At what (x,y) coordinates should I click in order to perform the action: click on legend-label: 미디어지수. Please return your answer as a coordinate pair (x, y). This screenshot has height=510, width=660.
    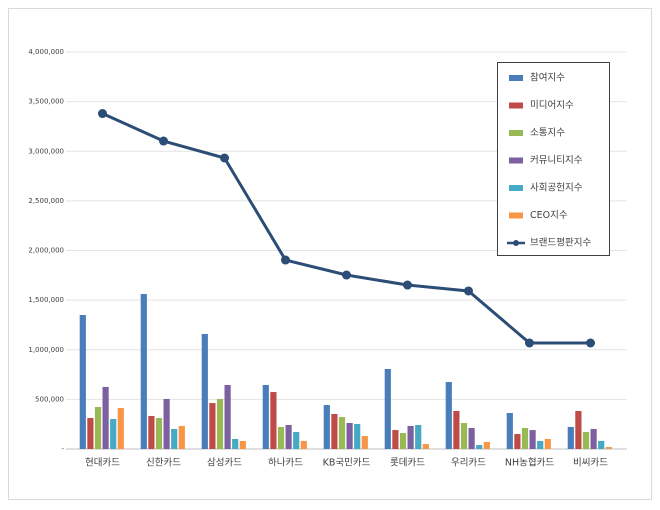
    Looking at the image, I should click on (552, 105).